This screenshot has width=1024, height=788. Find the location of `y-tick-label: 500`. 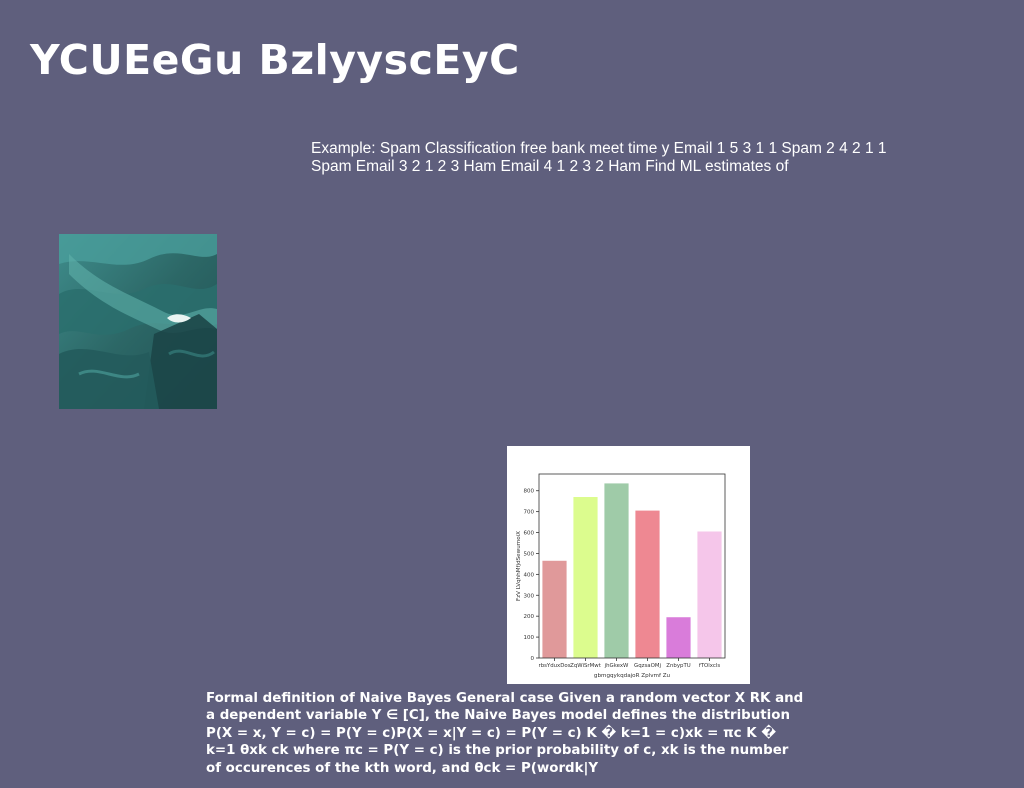

y-tick-label: 500 is located at coordinates (529, 554).